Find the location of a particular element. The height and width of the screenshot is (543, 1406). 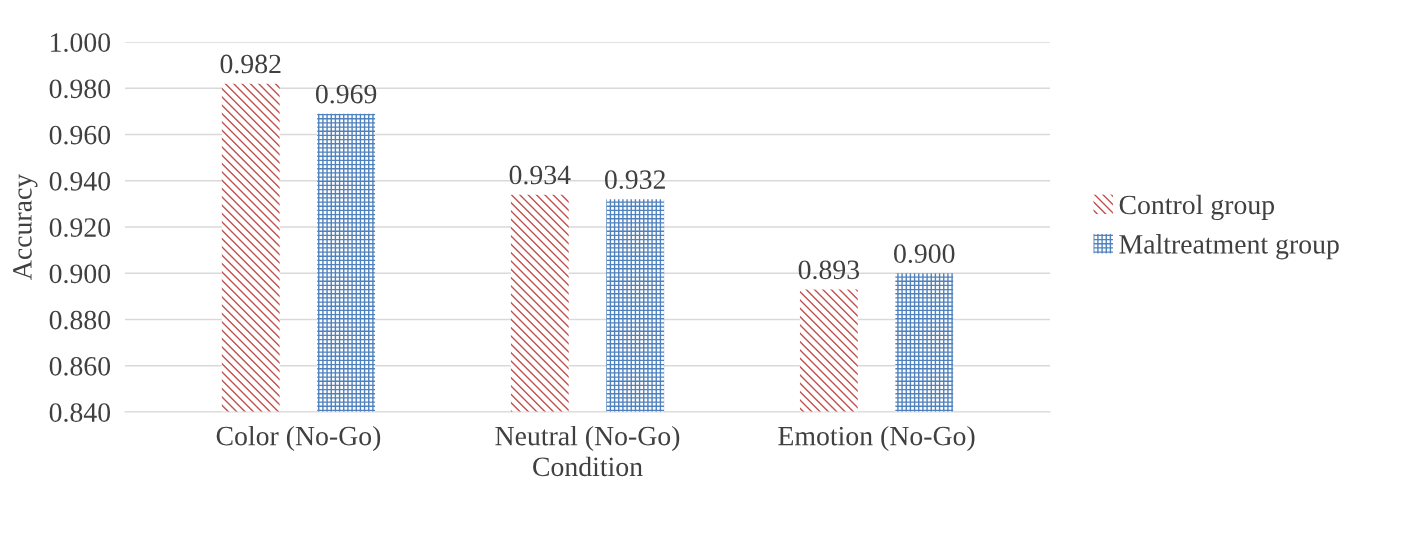

data-label: 0.893 is located at coordinates (829, 270).